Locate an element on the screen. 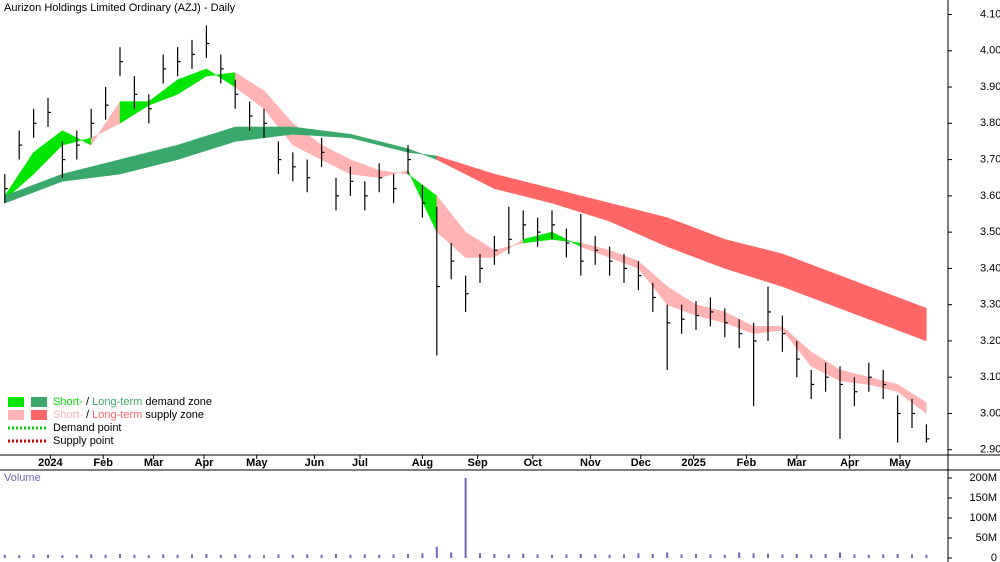 The image size is (1000, 562). y-tick-label: 150M is located at coordinates (983, 498).